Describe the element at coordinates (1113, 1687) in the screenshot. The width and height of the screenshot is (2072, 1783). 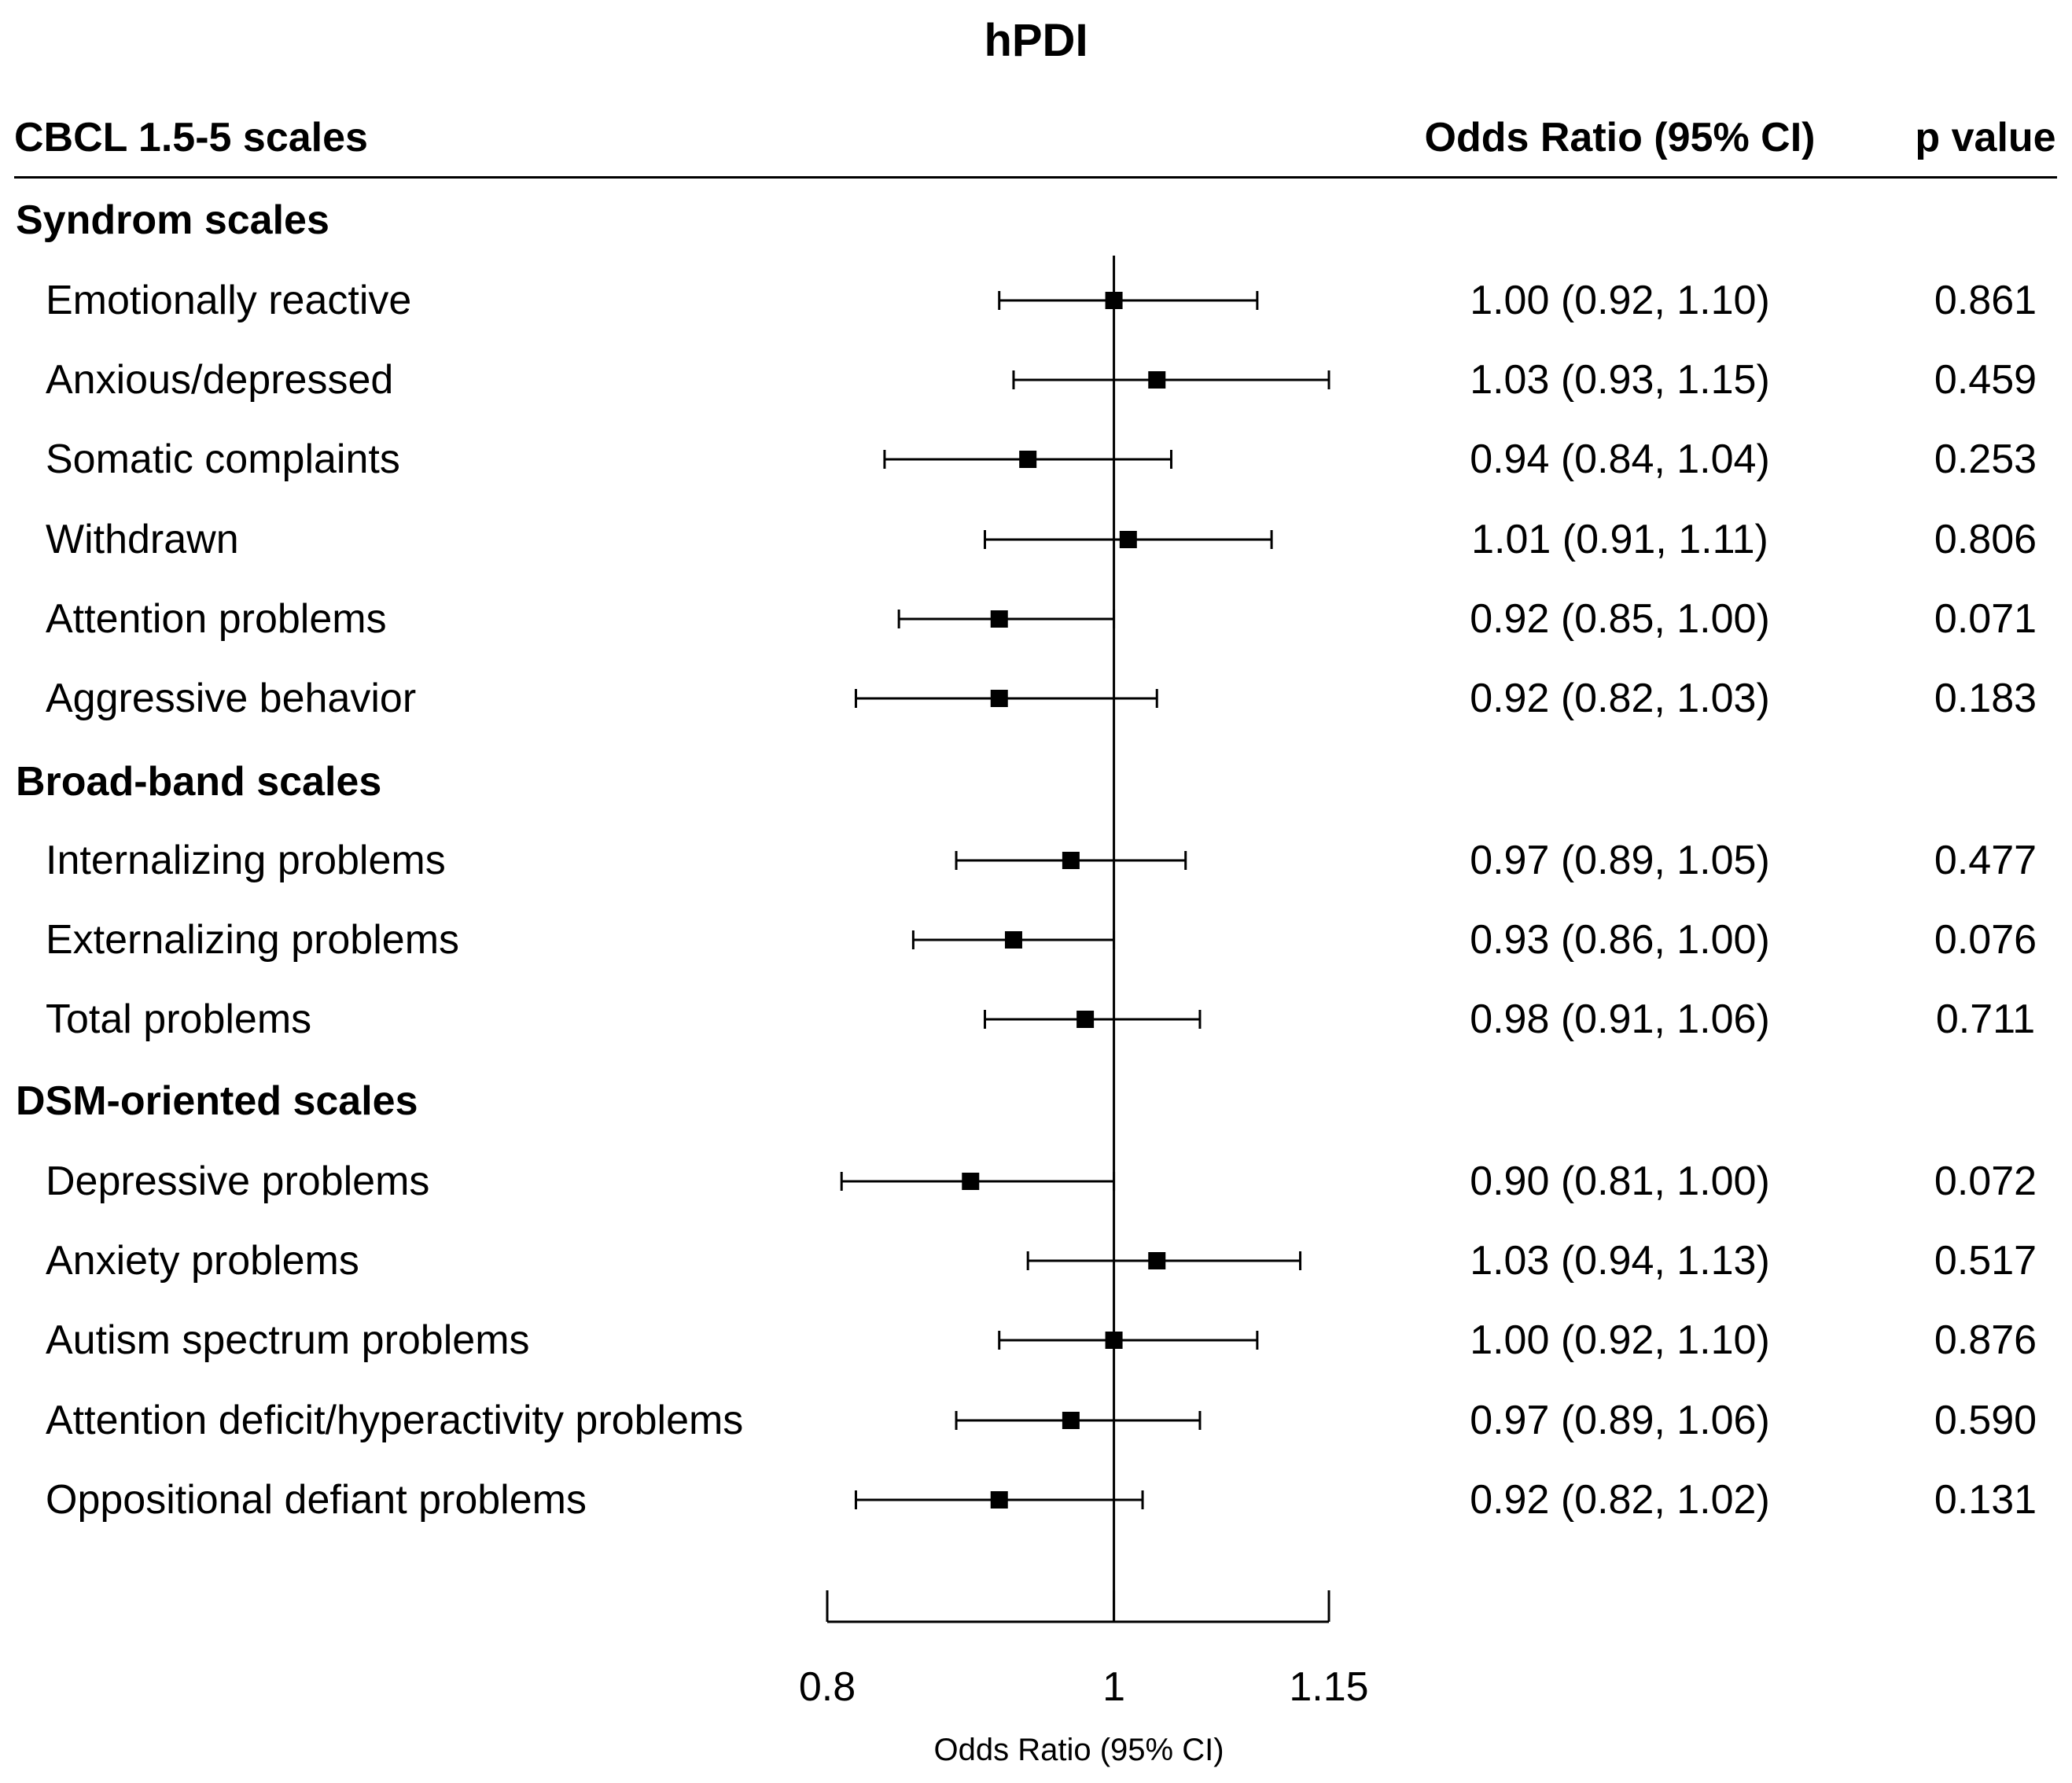
I see `x-tick-label: 1` at that location.